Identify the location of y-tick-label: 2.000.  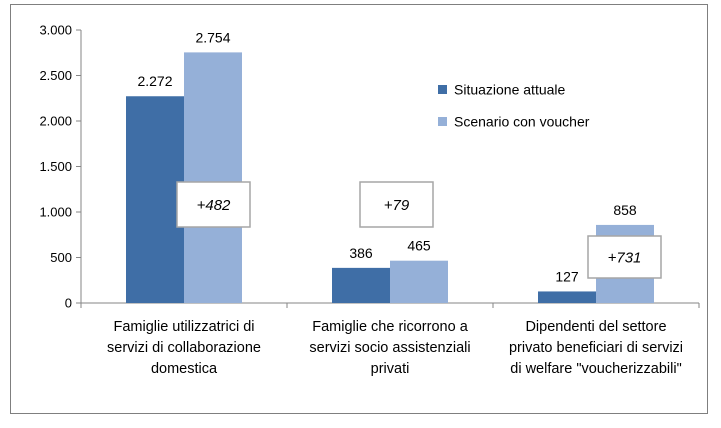
(55, 121).